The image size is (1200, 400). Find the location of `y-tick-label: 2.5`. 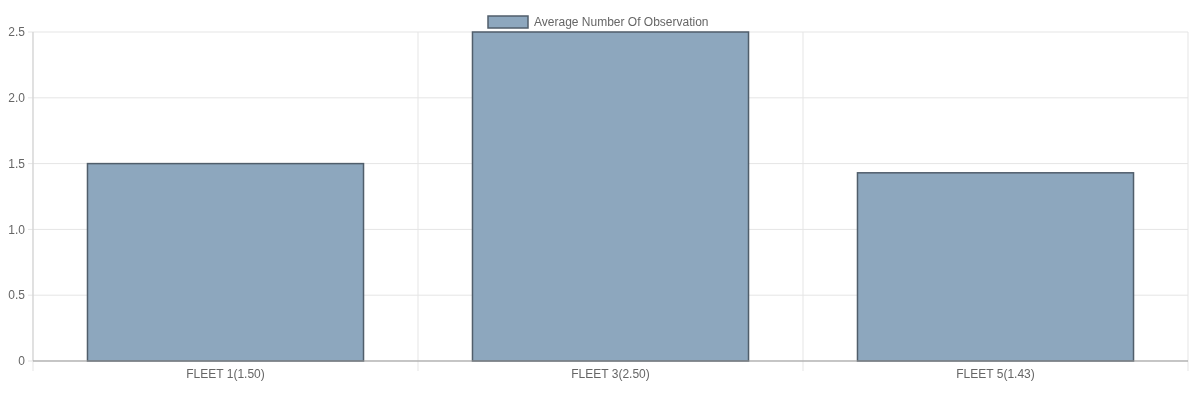

y-tick-label: 2.5 is located at coordinates (17, 32).